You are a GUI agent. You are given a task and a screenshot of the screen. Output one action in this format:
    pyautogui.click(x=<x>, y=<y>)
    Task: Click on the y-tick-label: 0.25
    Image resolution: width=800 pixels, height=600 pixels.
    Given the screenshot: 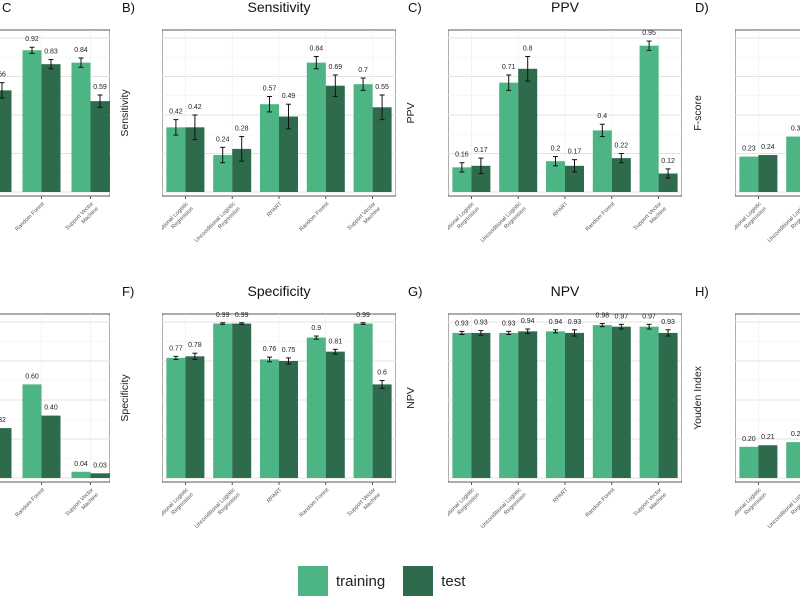 What is the action you would take?
    pyautogui.click(x=722, y=154)
    